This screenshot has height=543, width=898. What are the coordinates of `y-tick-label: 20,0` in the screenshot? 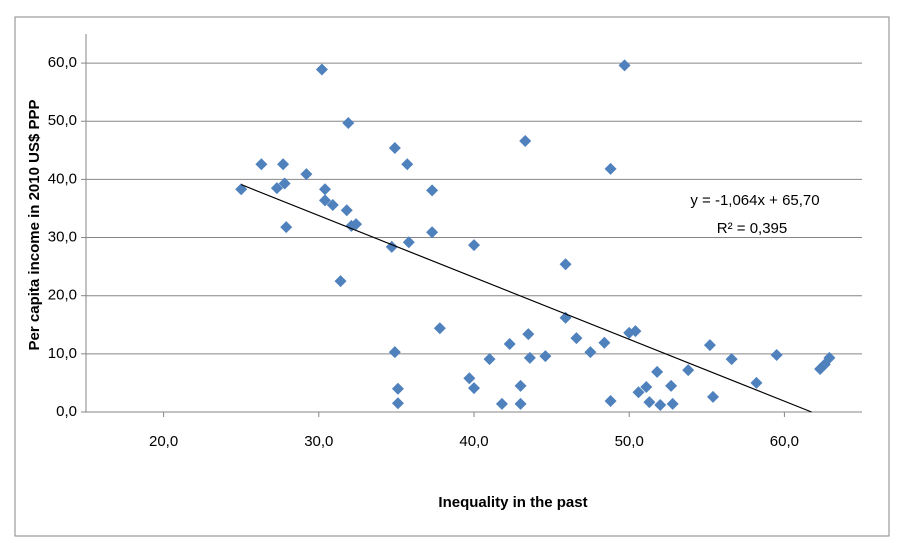 It's located at (62, 295).